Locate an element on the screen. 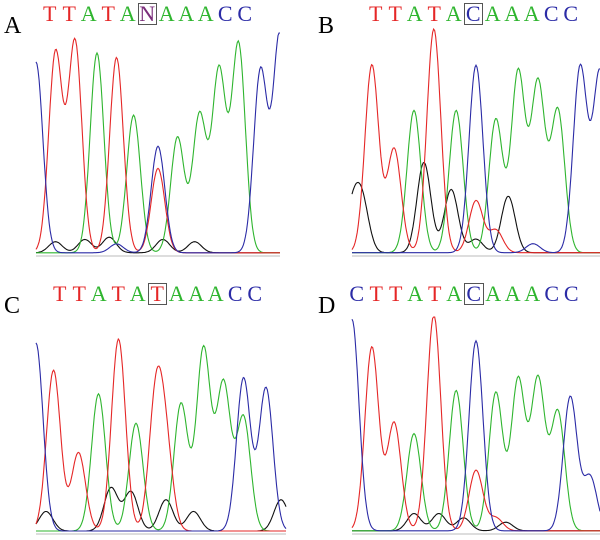  highlighted-base-call: N is located at coordinates (147, 13).